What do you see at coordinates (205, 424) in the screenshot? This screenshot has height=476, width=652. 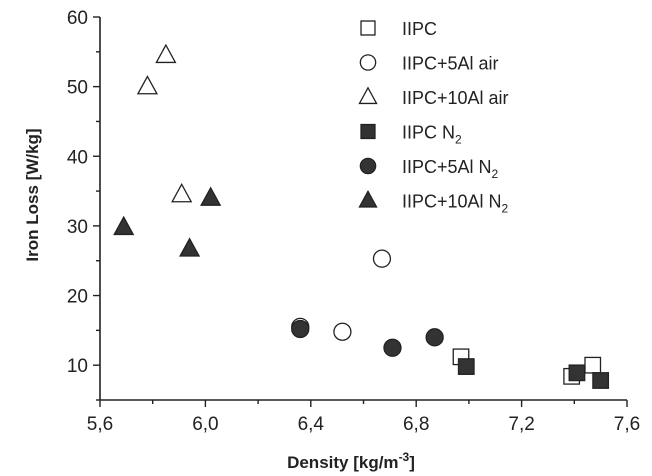 I see `x-tick-label: 6,0` at bounding box center [205, 424].